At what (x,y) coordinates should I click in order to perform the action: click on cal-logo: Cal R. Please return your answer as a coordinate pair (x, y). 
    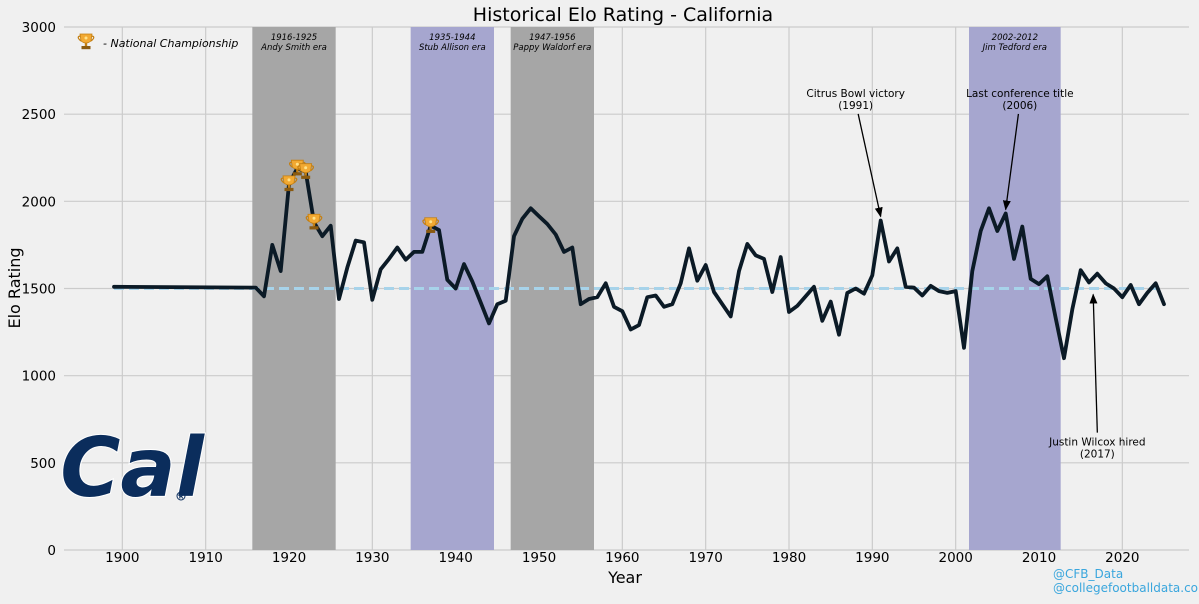
    Looking at the image, I should click on (133, 468).